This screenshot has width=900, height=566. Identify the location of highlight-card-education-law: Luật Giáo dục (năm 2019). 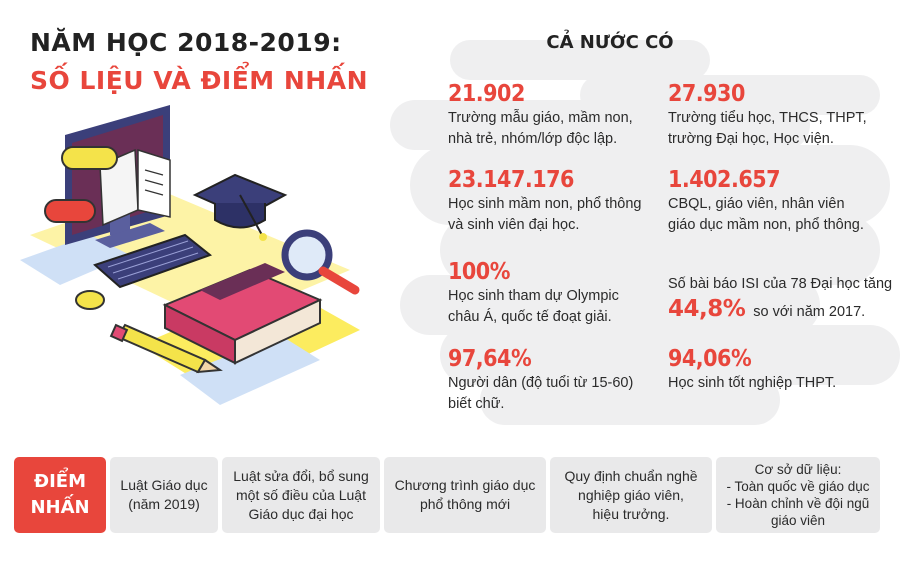
(164, 495).